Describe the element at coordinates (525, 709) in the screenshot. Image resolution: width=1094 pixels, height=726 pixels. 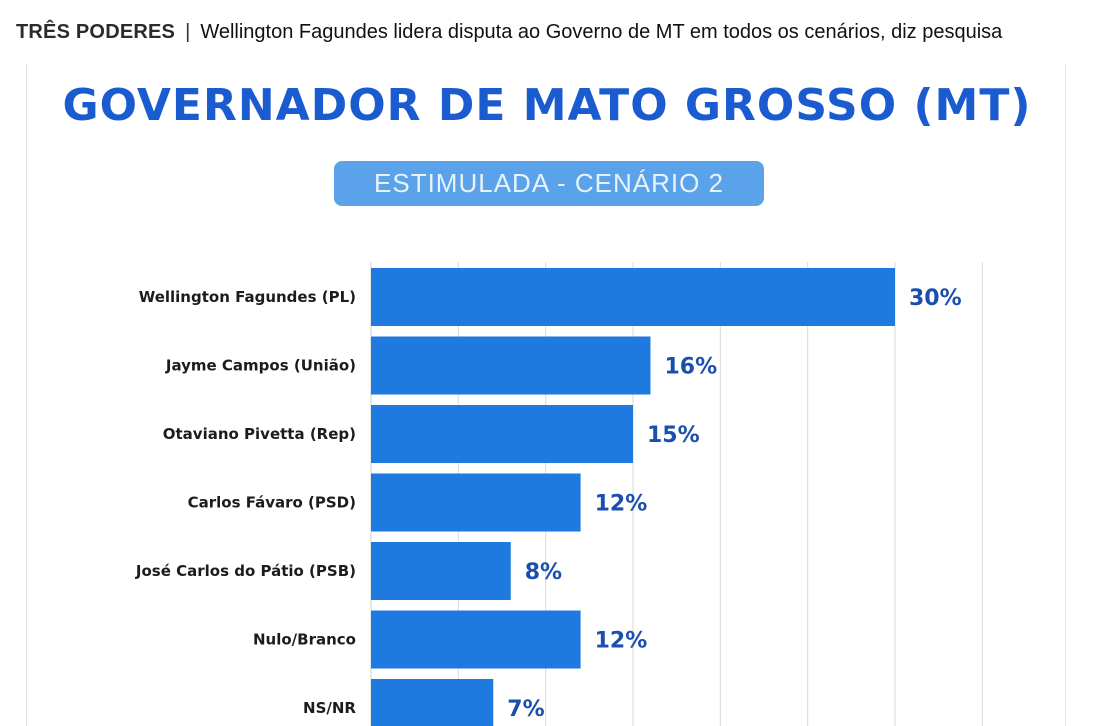
I see `value-label: 7%` at that location.